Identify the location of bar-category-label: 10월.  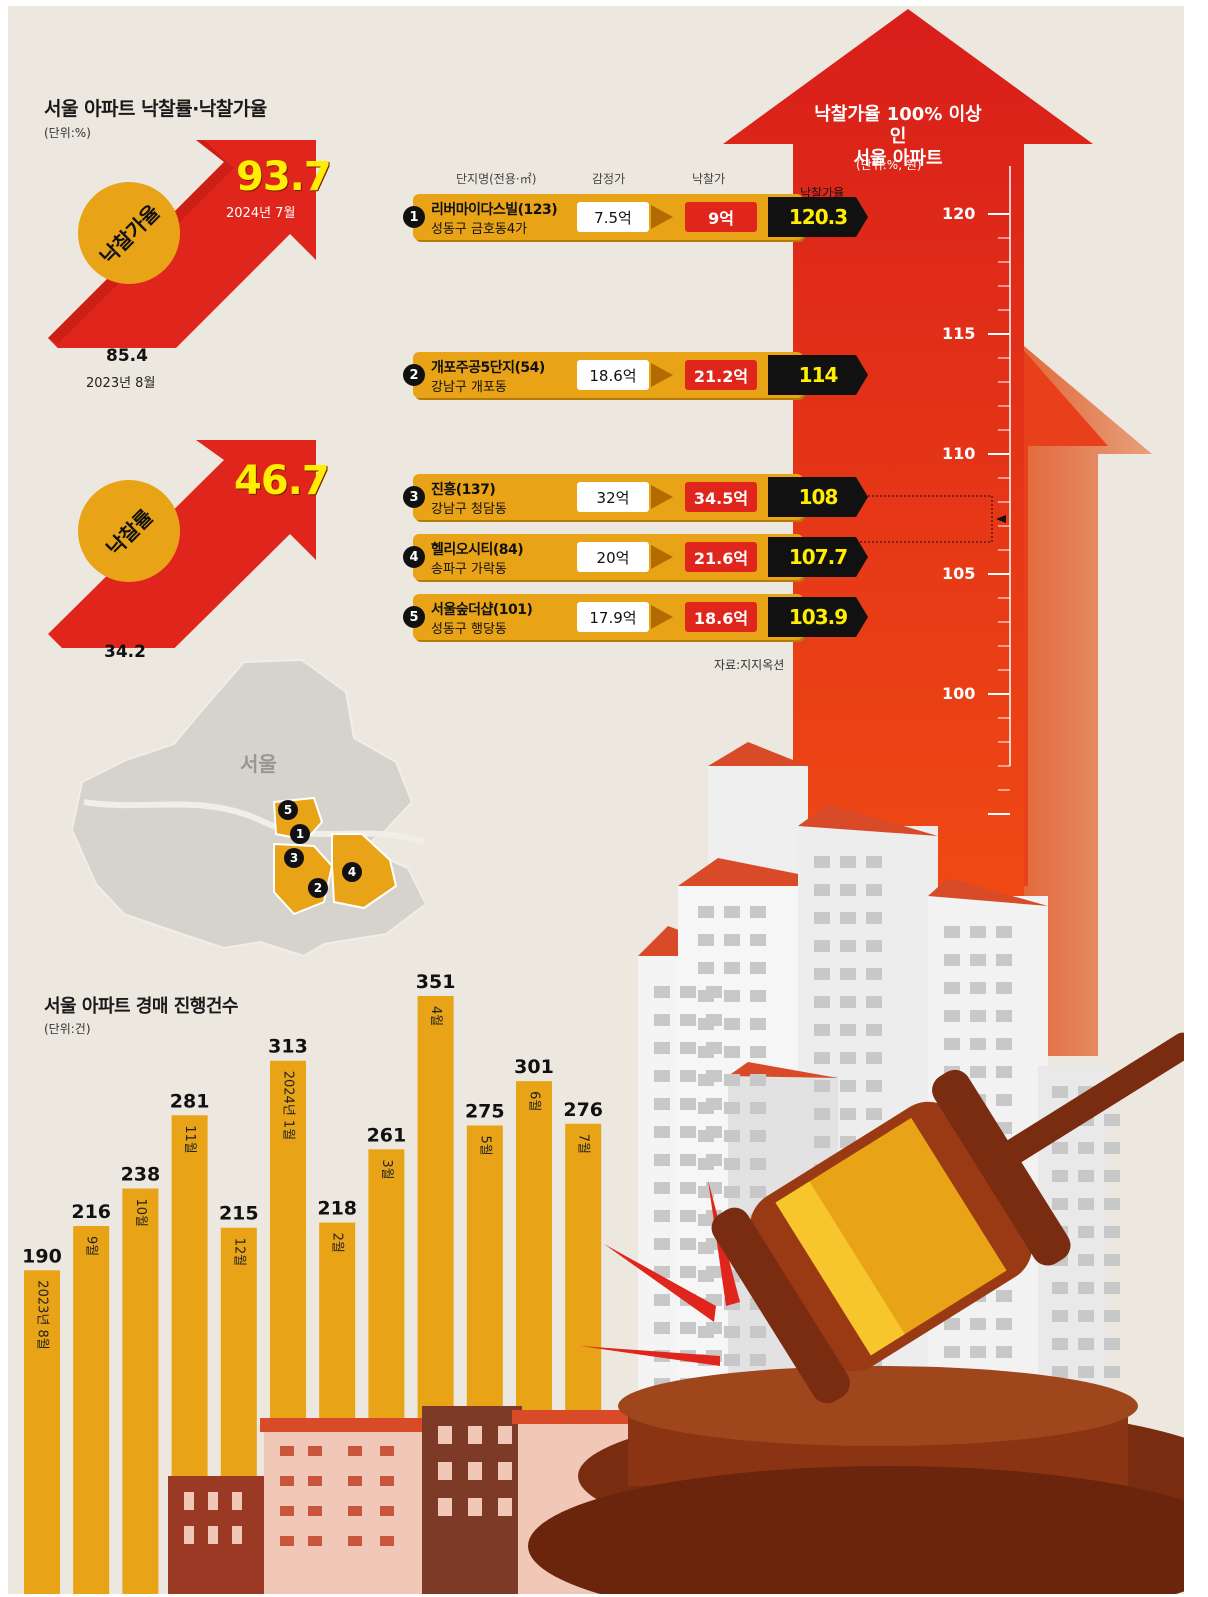
(140, 1213).